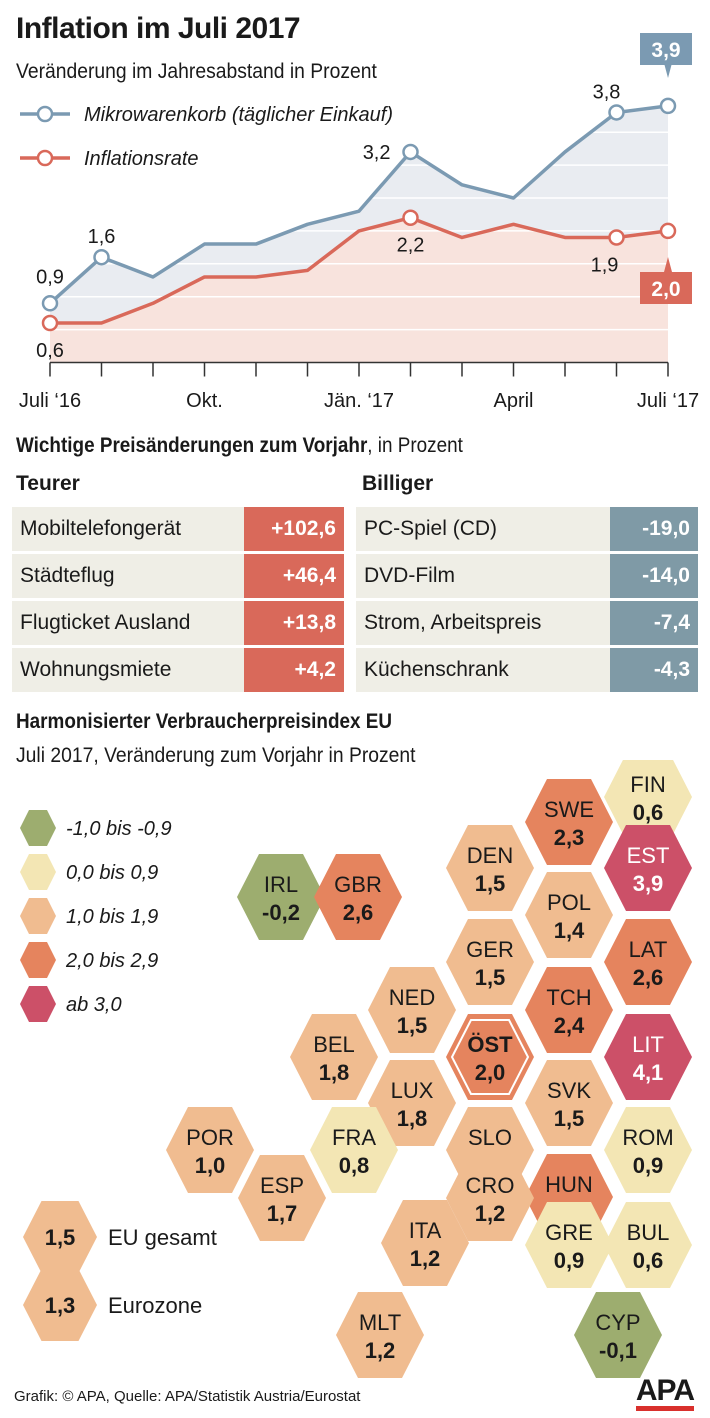 This screenshot has width=710, height=1418. I want to click on country-hex-SWE: SWE 2,3, so click(569, 822).